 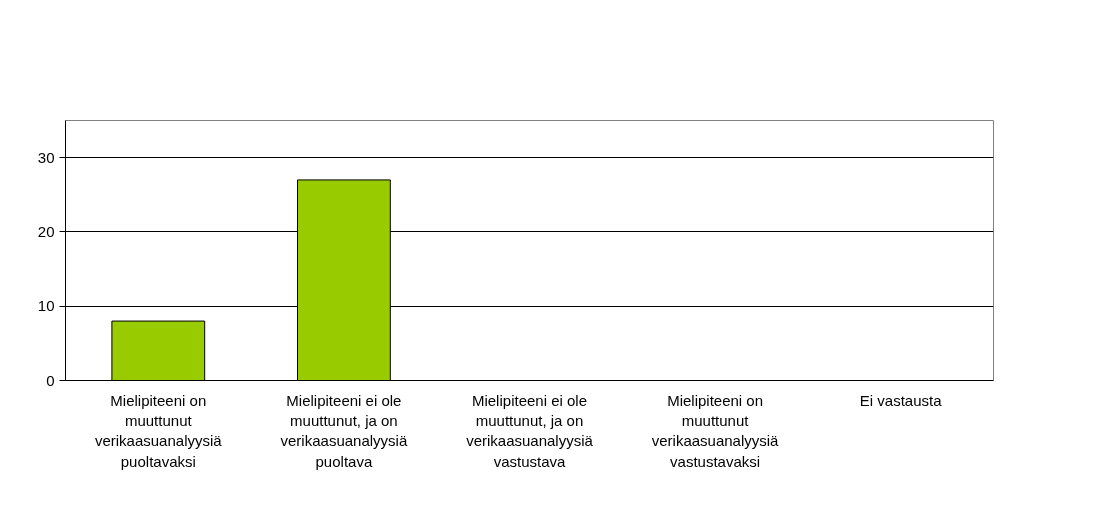 What do you see at coordinates (46, 157) in the screenshot?
I see `y-tick-label: 30` at bounding box center [46, 157].